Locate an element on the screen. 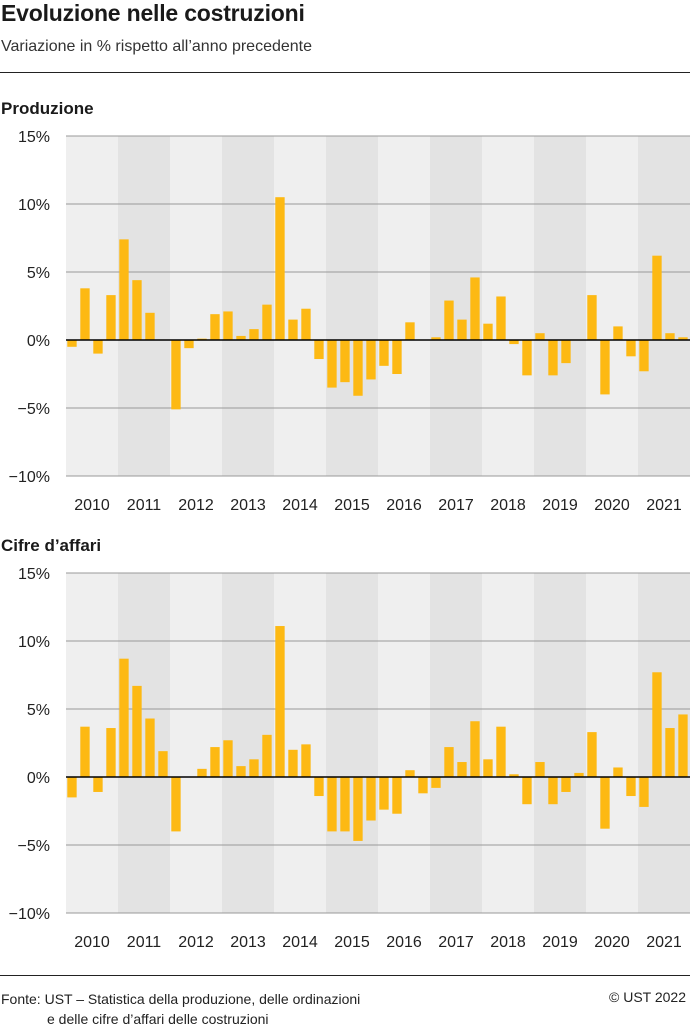 The image size is (690, 1029). x-tick-label: 2020 is located at coordinates (612, 505).